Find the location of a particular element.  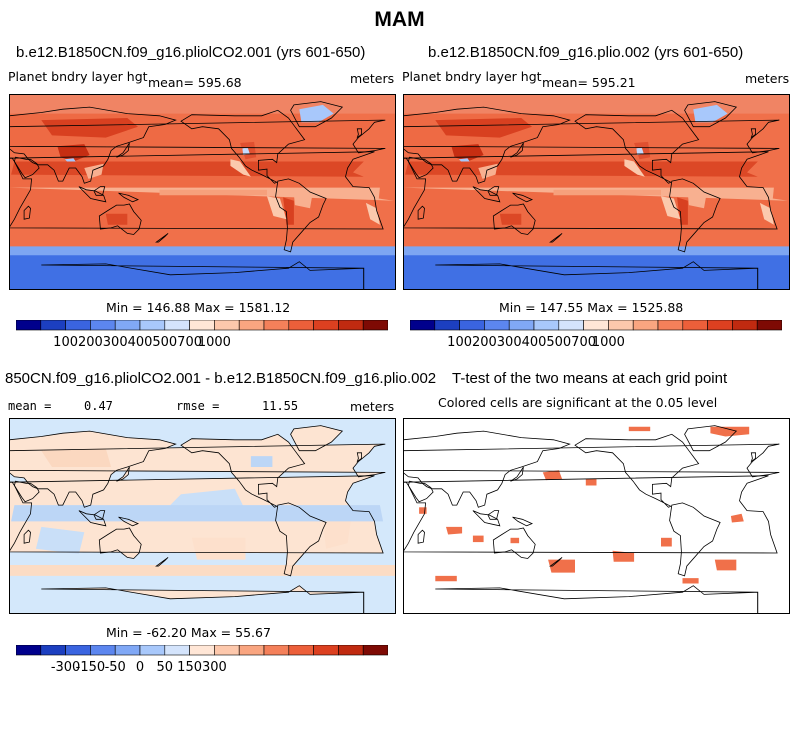

field-sig-se-pac is located at coordinates (666, 542).